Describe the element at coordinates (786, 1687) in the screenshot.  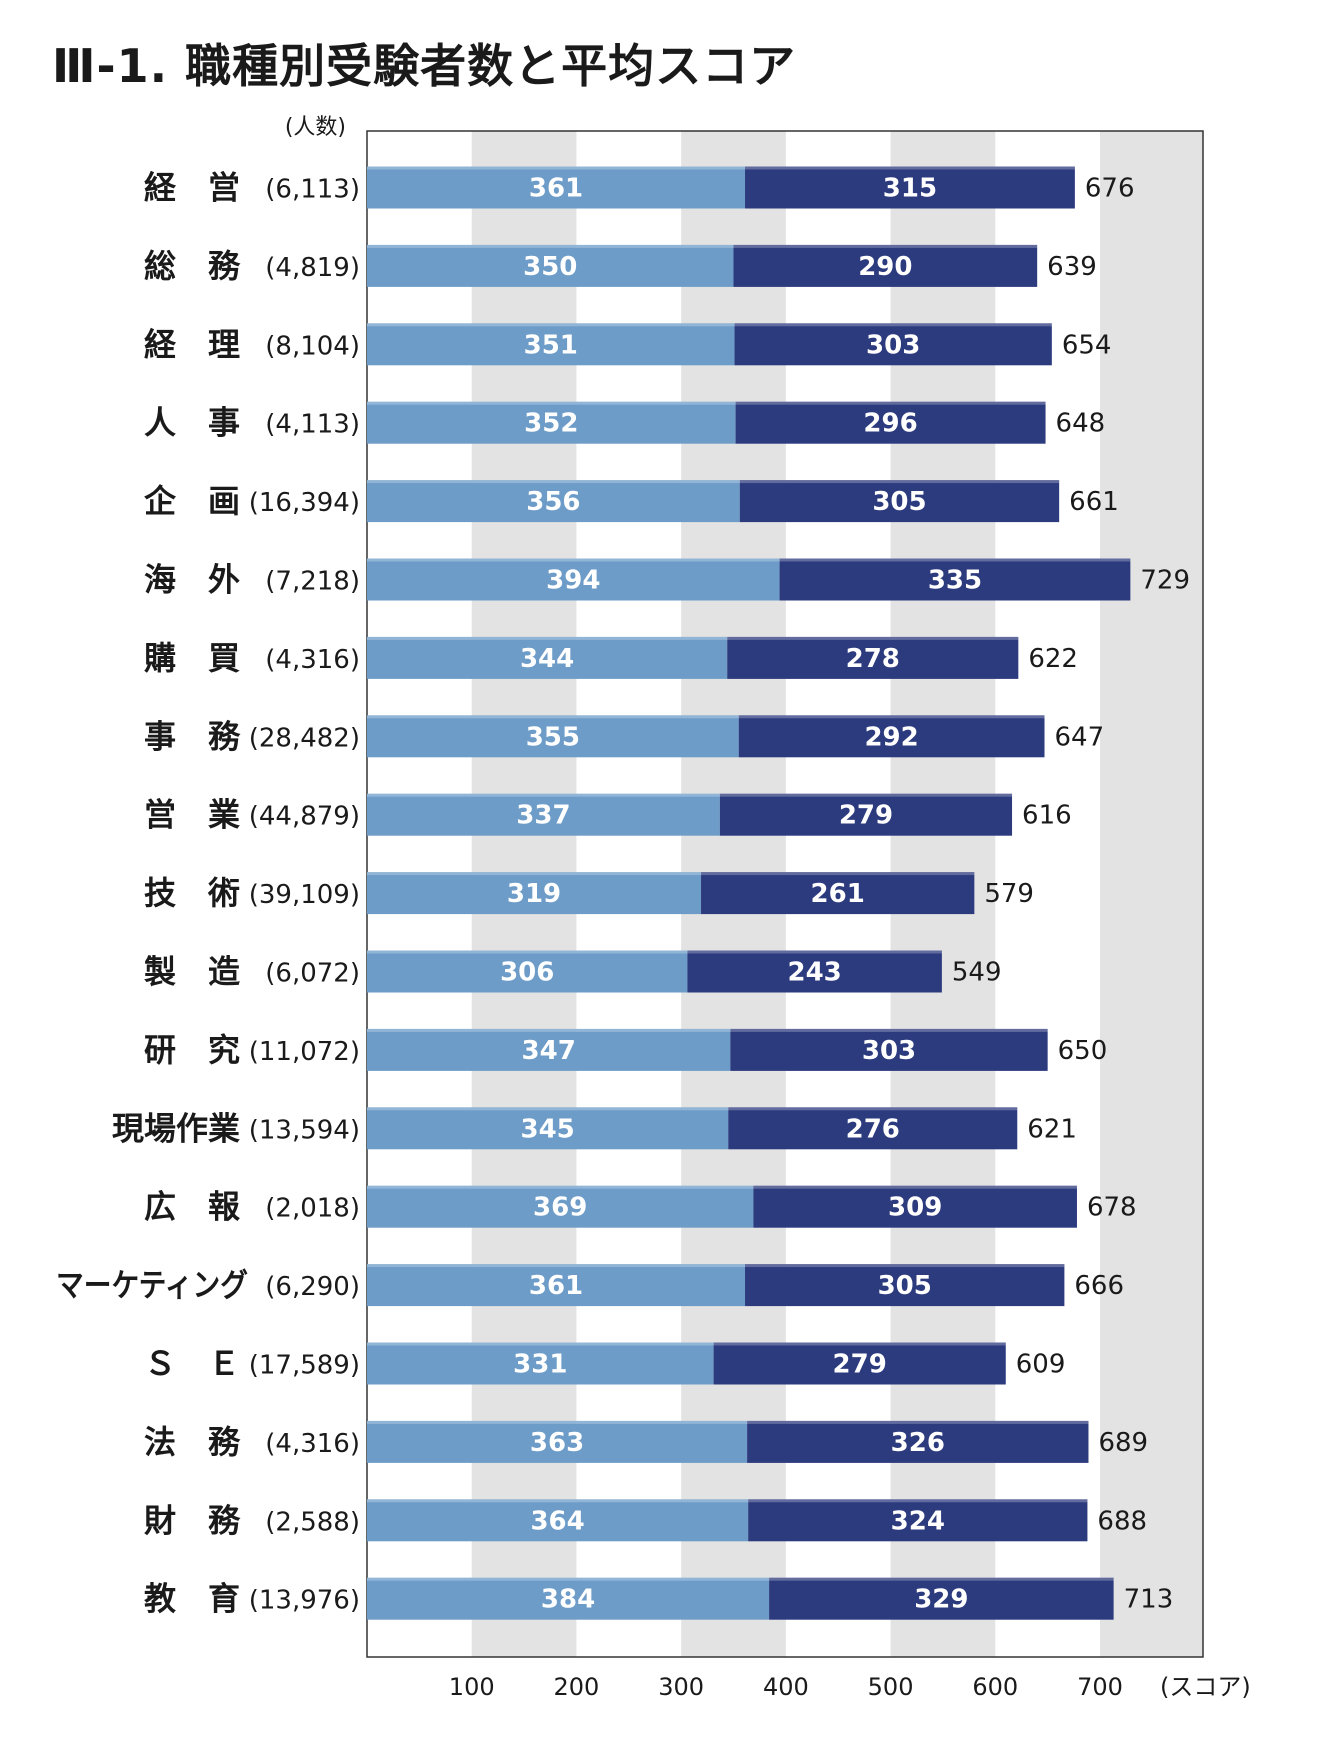
I see `x-tick-label: 400` at that location.